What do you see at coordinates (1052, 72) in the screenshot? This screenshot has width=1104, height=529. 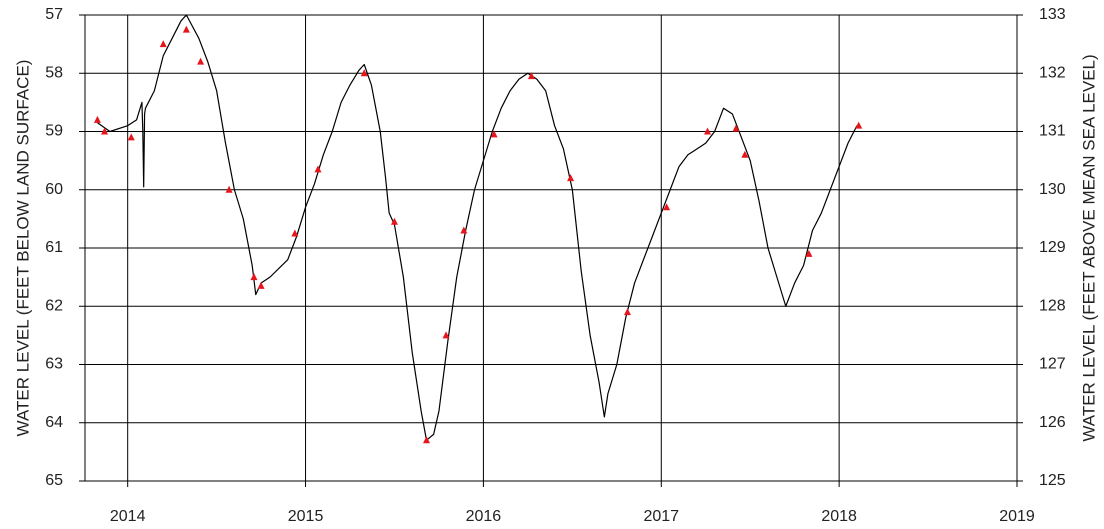 I see `y2-tick-label: 132` at bounding box center [1052, 72].